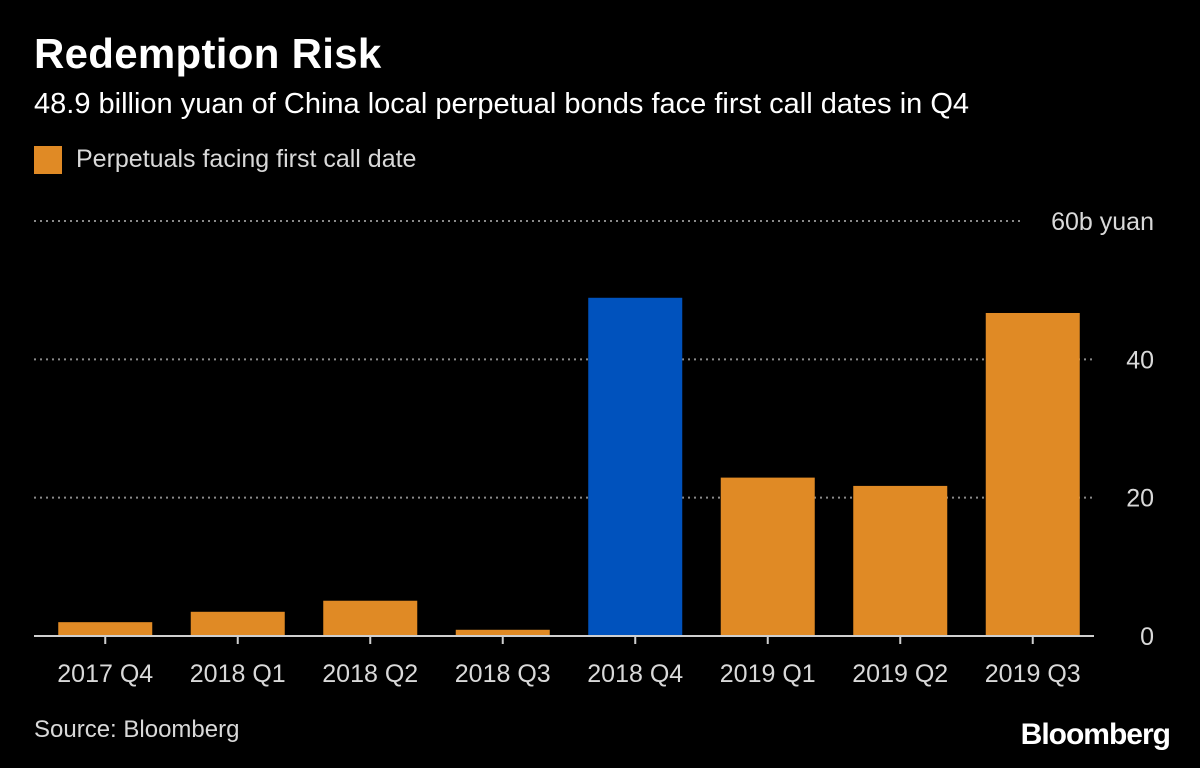 The width and height of the screenshot is (1200, 768). Describe the element at coordinates (635, 466) in the screenshot. I see `bar-2018-q4` at that location.